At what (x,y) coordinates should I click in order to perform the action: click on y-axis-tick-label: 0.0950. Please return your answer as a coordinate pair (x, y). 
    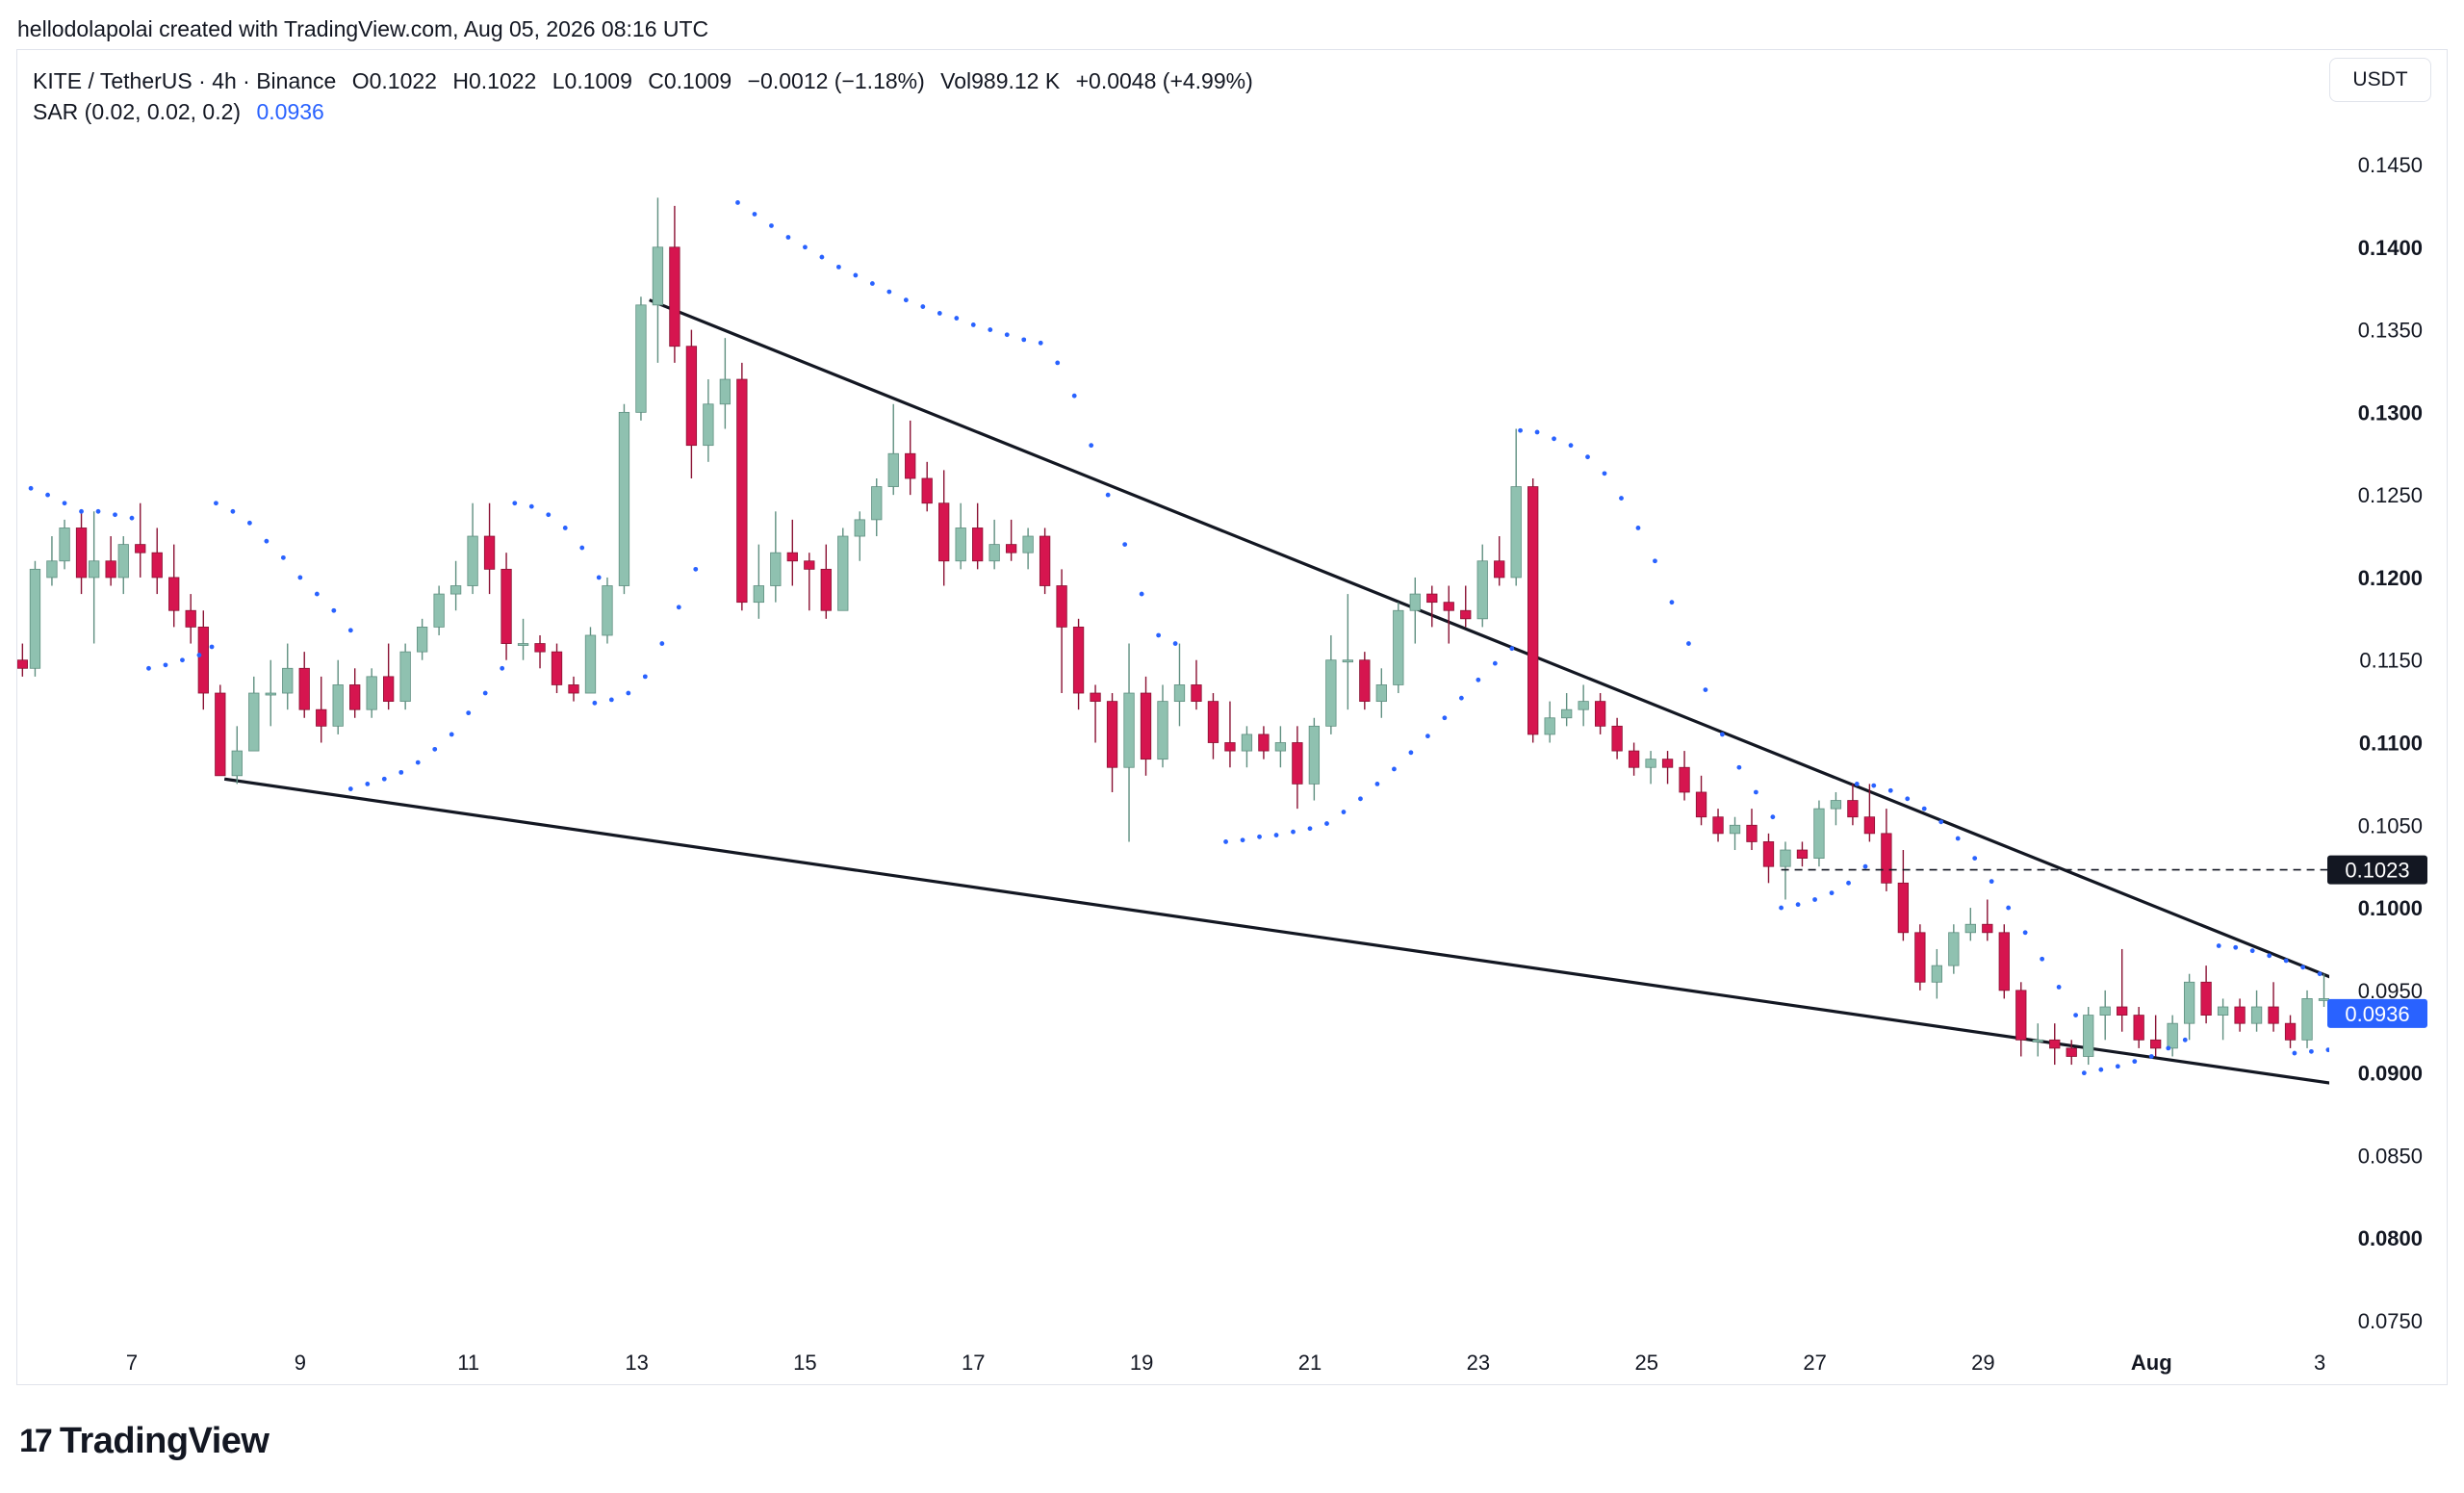
    Looking at the image, I should click on (2390, 991).